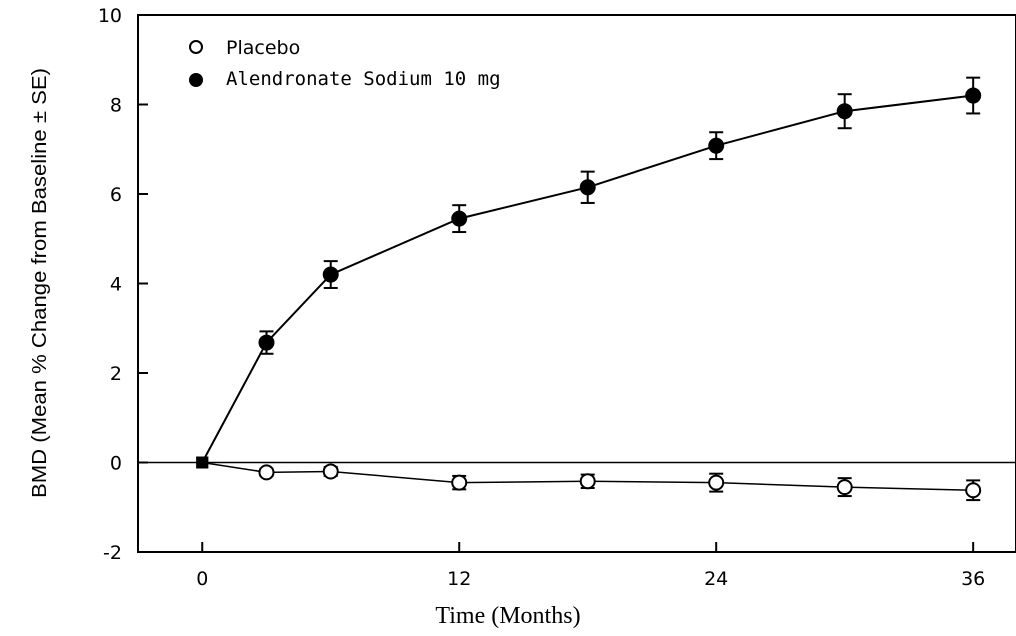 This screenshot has width=1016, height=636. Describe the element at coordinates (110, 16) in the screenshot. I see `y-tick-label: 10` at that location.